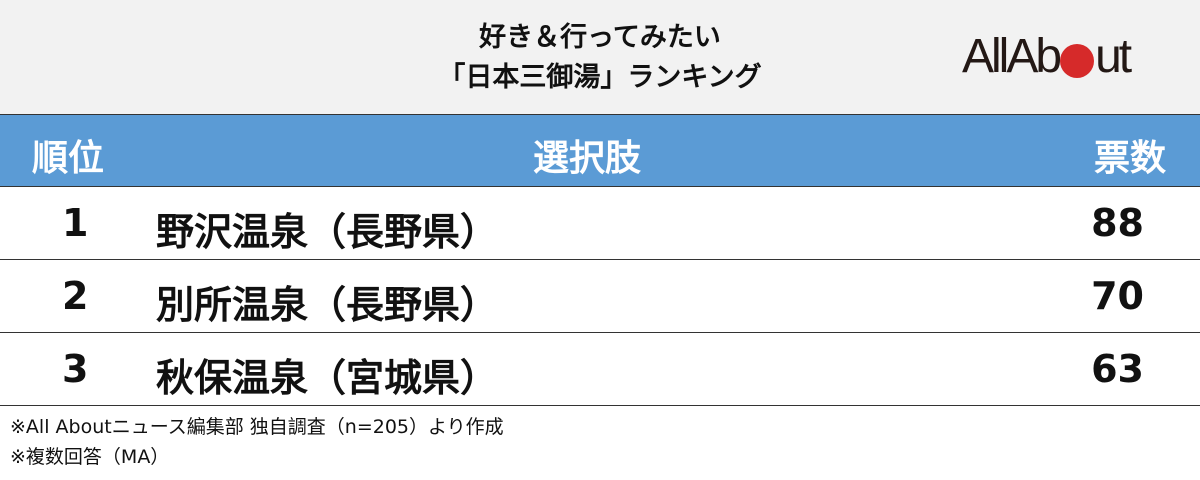 Image resolution: width=1200 pixels, height=480 pixels. What do you see at coordinates (587, 158) in the screenshot?
I see `column-header-choice: 選択肢` at bounding box center [587, 158].